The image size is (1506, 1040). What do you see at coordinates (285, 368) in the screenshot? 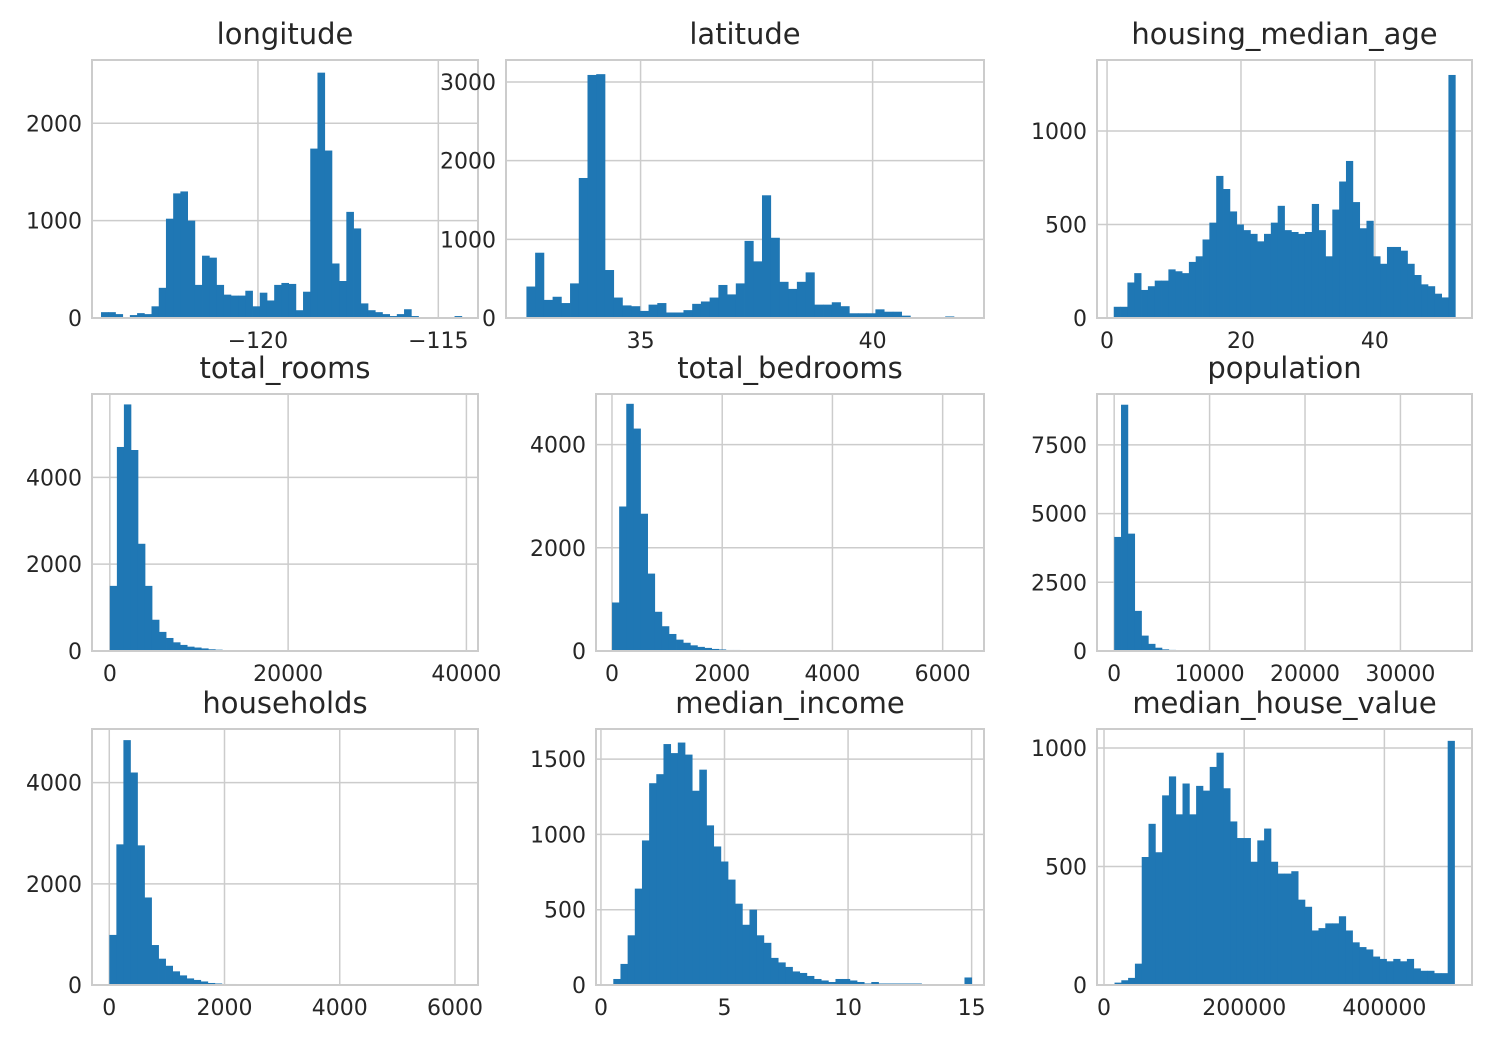
I see `panel-title: total_rooms` at bounding box center [285, 368].